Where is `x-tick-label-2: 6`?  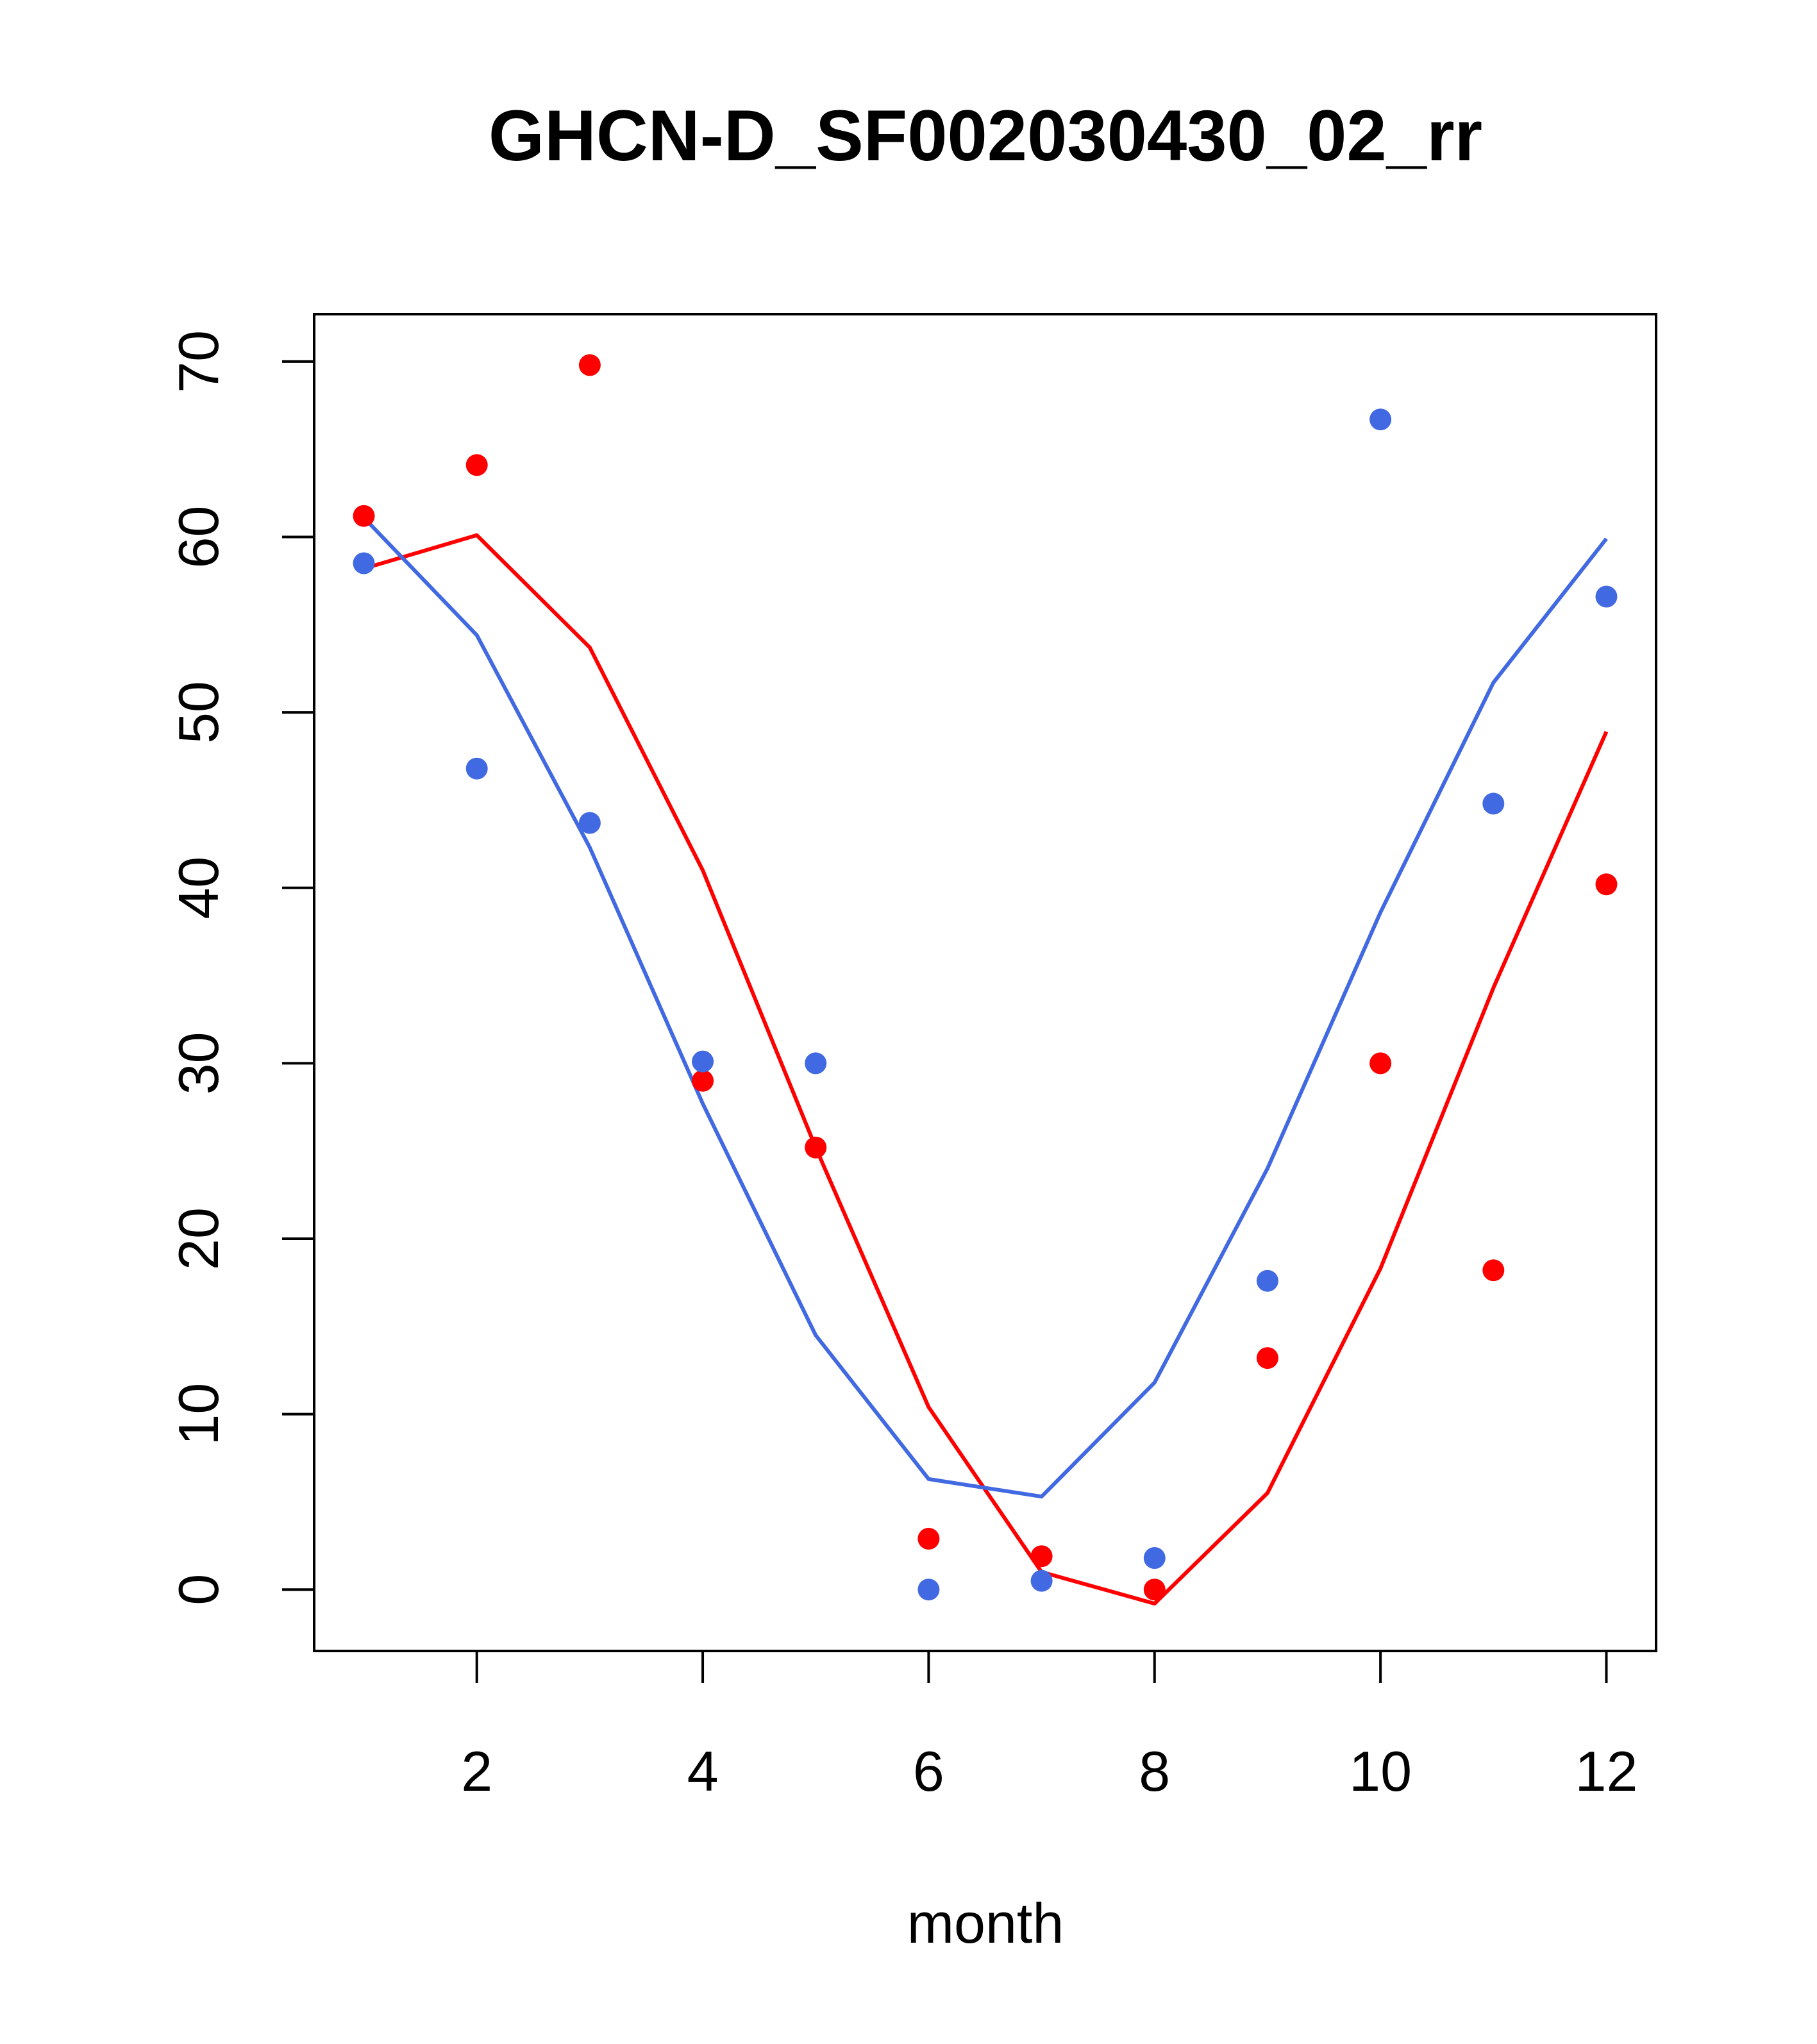 x-tick-label-2: 6 is located at coordinates (929, 1771).